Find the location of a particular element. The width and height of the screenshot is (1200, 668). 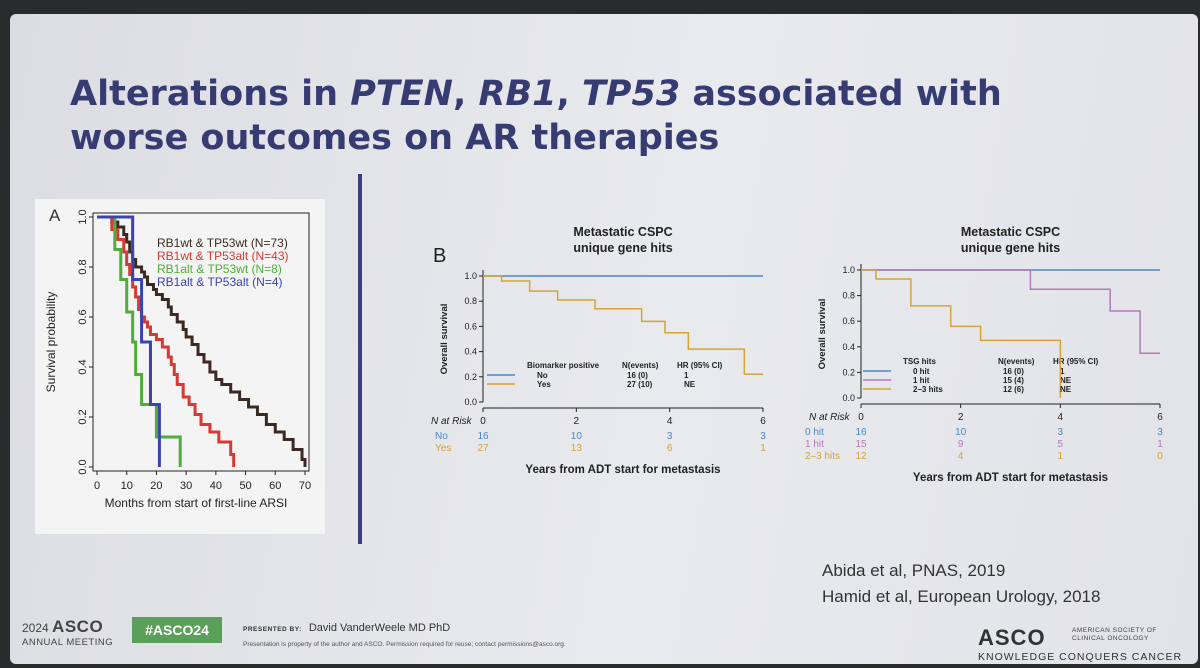

x-tick-label: 0 is located at coordinates (97, 486).